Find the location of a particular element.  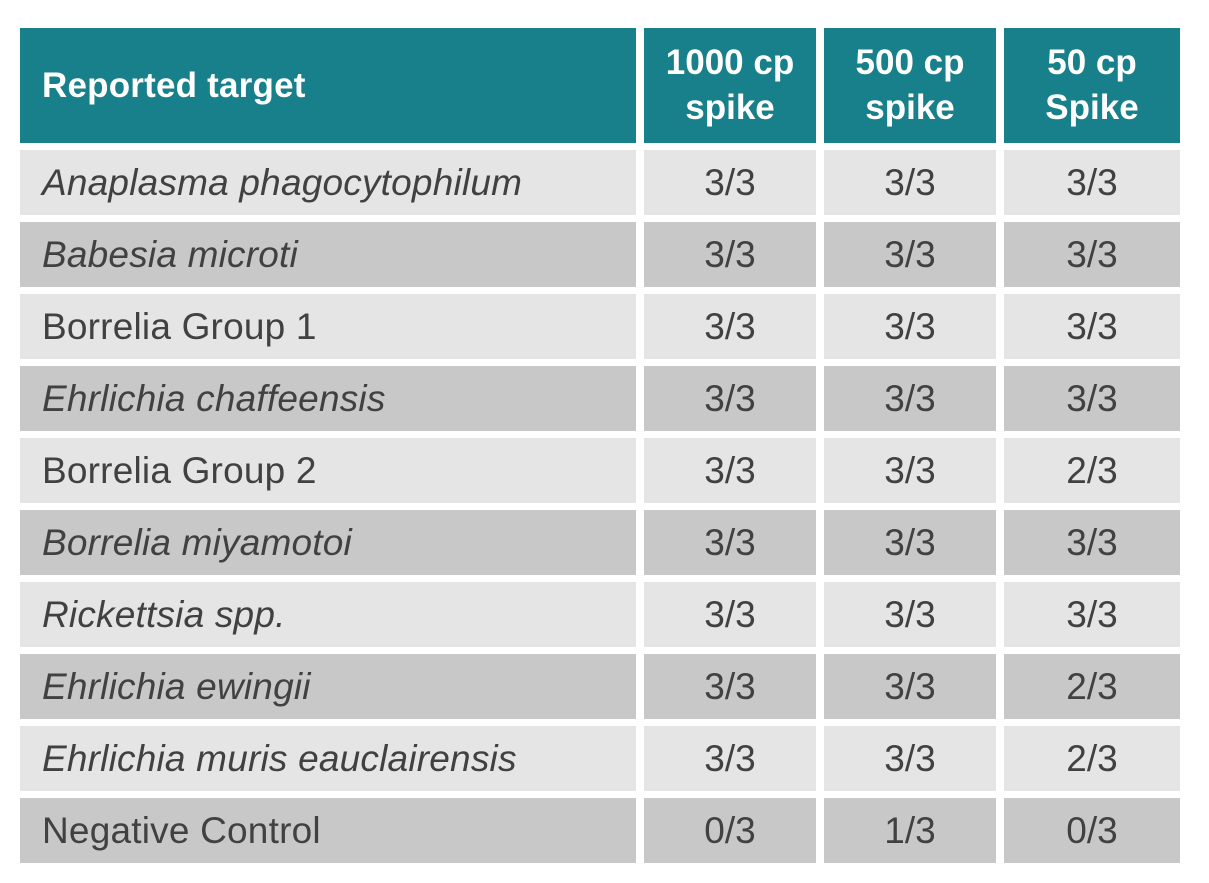

table-row: Borrelia Group 1 3/3 3/3 3/3 is located at coordinates (600, 326).